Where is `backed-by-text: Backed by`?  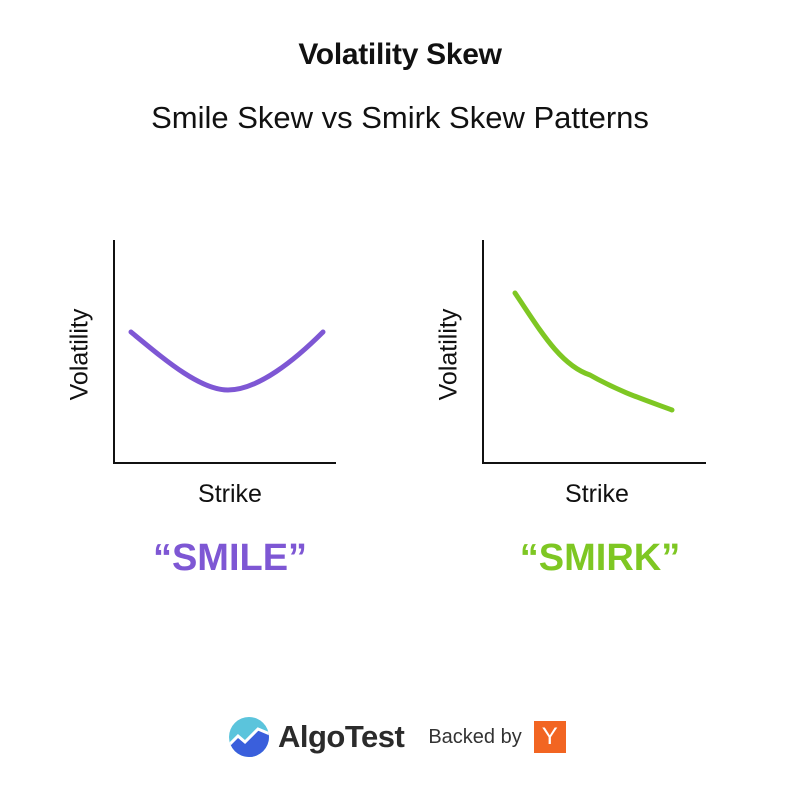 backed-by-text: Backed by is located at coordinates (475, 736).